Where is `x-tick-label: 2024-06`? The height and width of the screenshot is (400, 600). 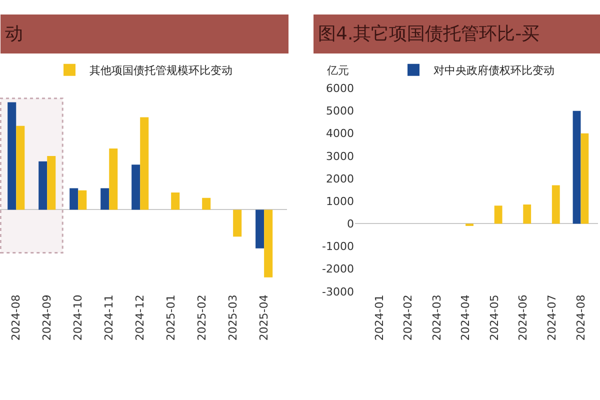 x-tick-label: 2024-06 is located at coordinates (523, 317).